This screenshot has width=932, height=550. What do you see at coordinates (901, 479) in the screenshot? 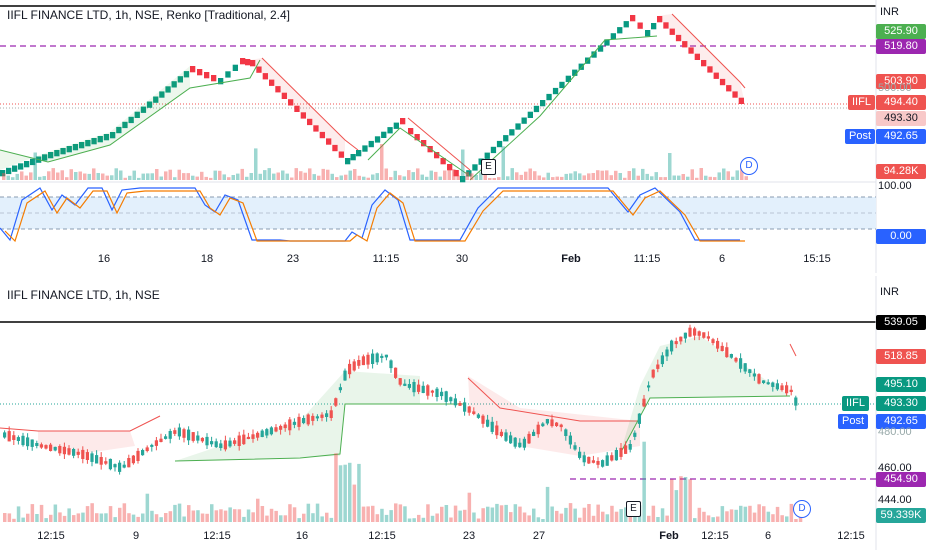
I see `bottom-purple-line-tag: 454.90` at bounding box center [901, 479].